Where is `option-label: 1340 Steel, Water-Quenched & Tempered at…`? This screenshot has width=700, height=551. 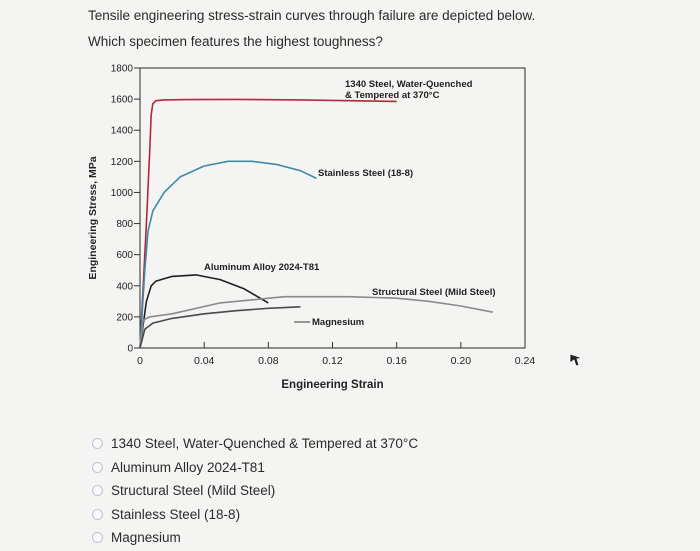
option-label: 1340 Steel, Water-Quenched & Tempered at… is located at coordinates (265, 444).